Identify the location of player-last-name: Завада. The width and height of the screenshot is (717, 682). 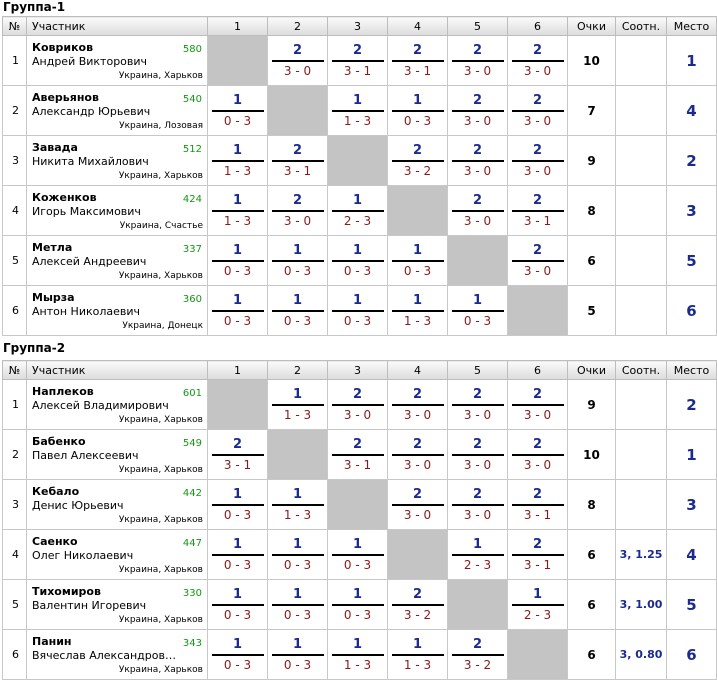
(55, 147).